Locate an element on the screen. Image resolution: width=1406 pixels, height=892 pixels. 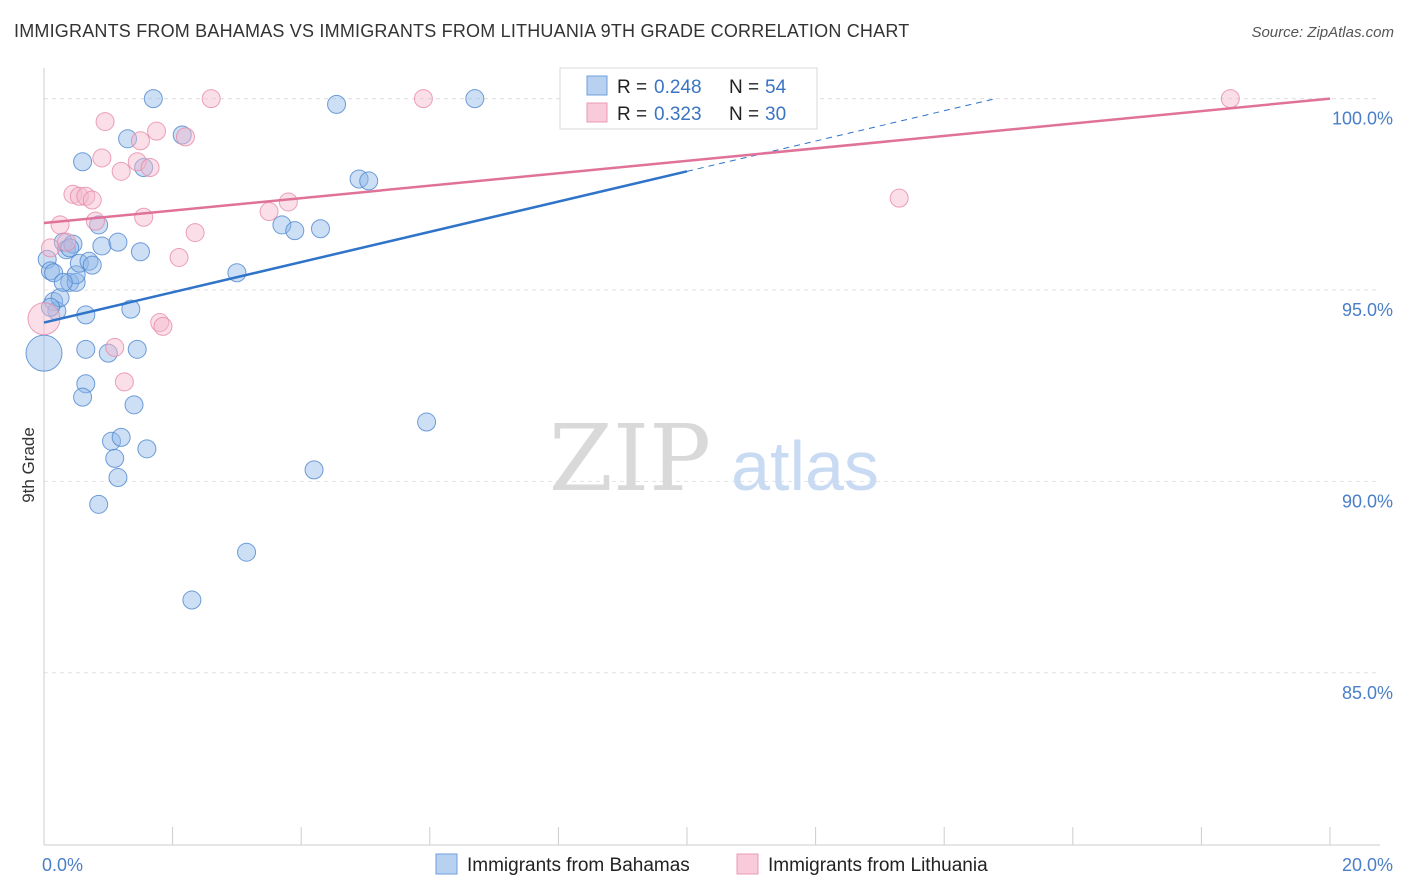
legend-swatch-blue is located at coordinates (597, 85).